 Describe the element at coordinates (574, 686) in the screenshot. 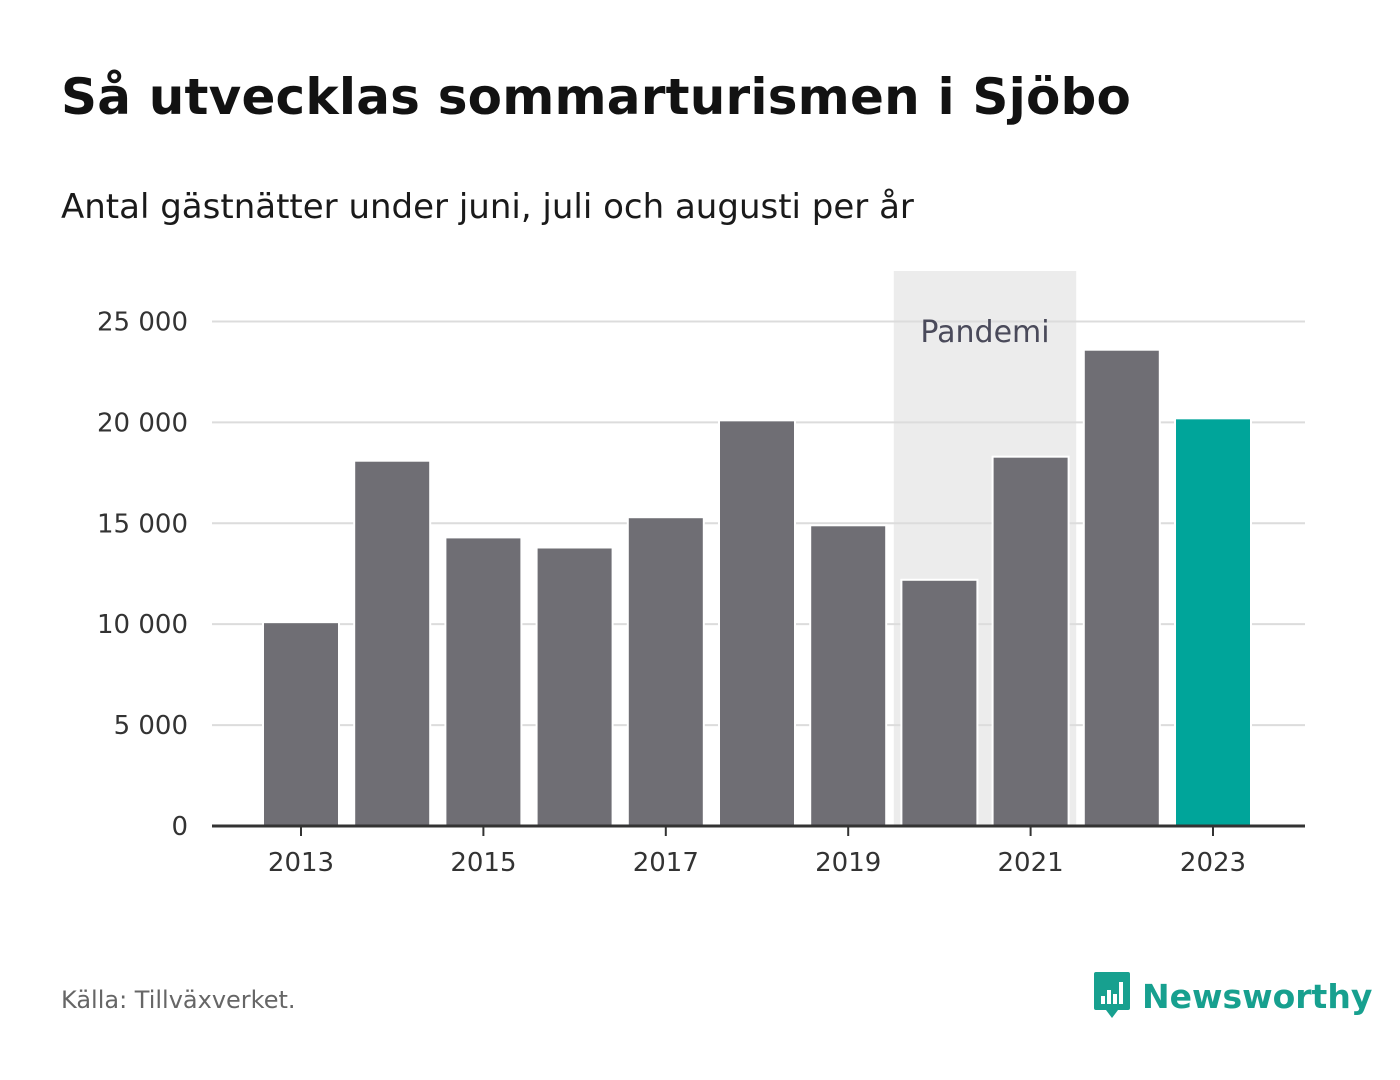

I see `bar-2016` at that location.